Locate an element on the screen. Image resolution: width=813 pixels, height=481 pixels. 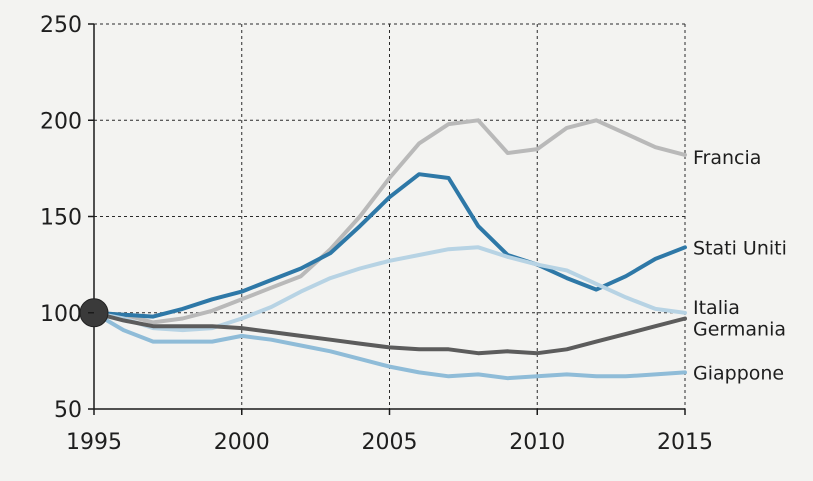
y-tick-label-250: 250 is located at coordinates (61, 25).